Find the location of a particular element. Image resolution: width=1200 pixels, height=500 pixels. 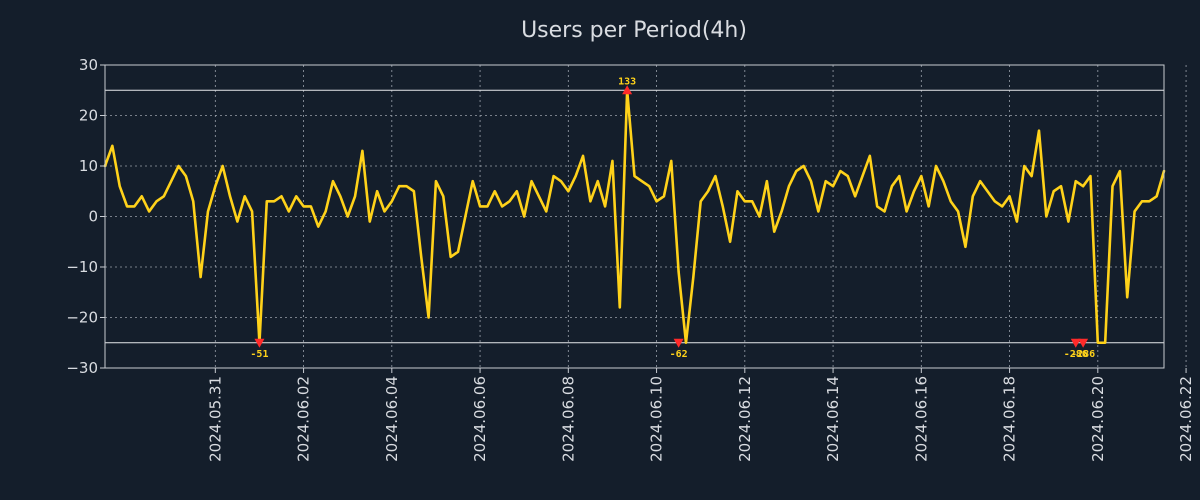

y-tick-label: −10 is located at coordinates (82, 267).